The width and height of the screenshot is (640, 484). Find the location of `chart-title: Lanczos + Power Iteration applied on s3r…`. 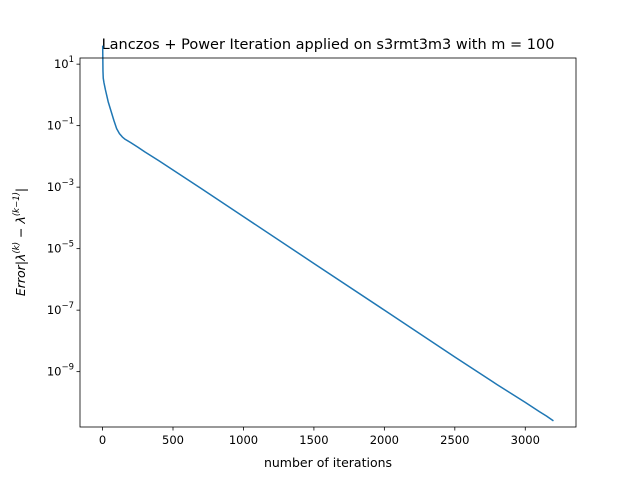

chart-title: Lanczos + Power Iteration applied on s3r… is located at coordinates (328, 45).